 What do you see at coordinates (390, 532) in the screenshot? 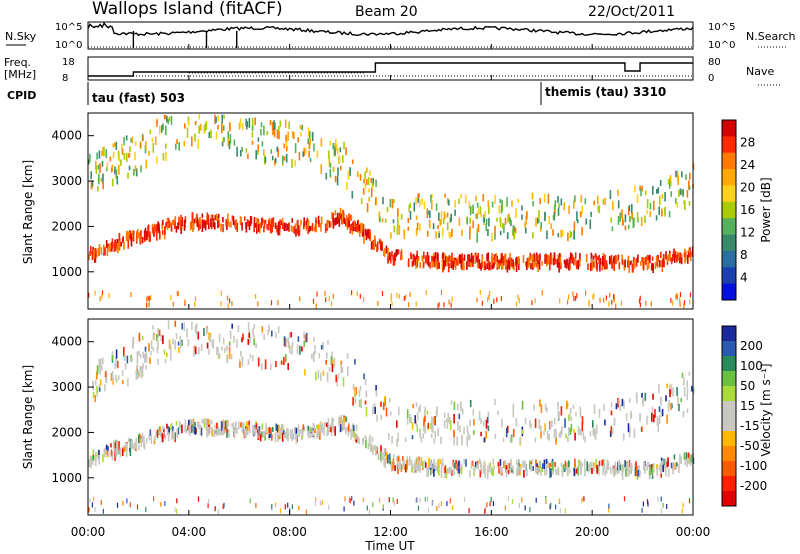
I see `x-tick-label: 12:00` at bounding box center [390, 532].